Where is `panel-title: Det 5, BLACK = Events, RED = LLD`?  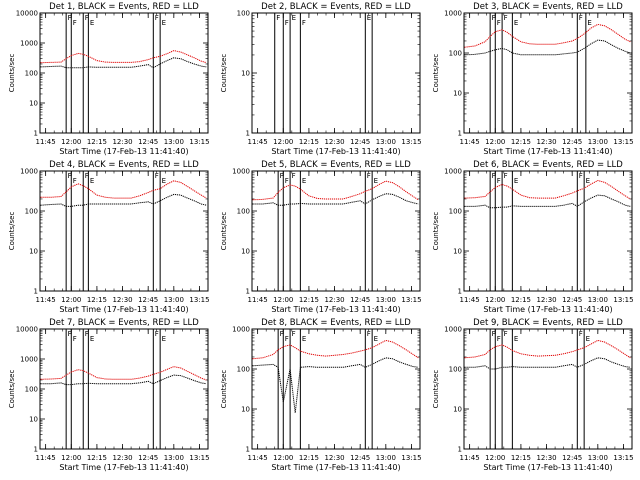
panel-title: Det 5, BLACK = Events, RED = LLD is located at coordinates (336, 165).